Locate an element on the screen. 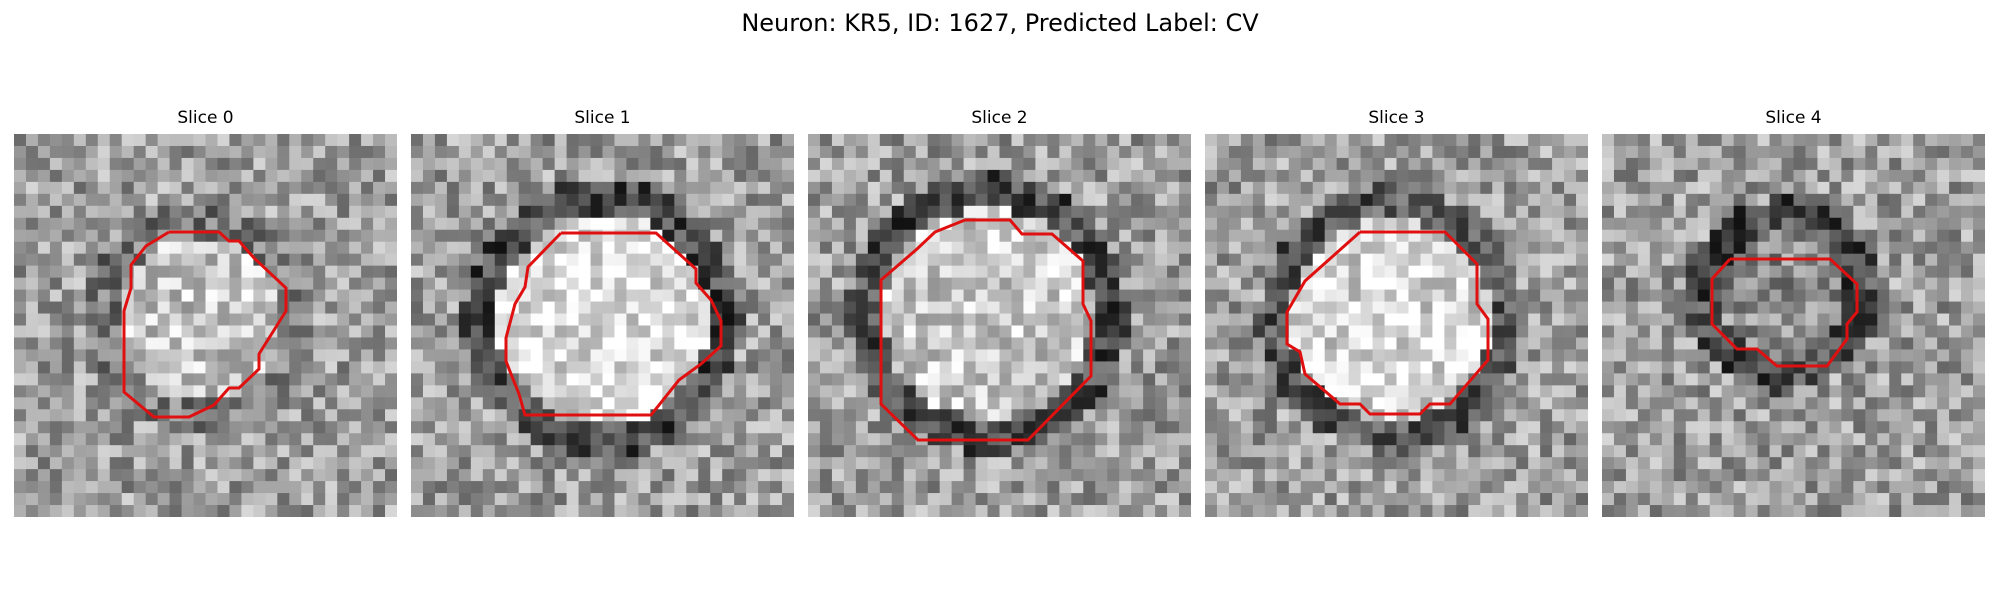 The image size is (2000, 600). slice-panel-0: Slice 0 is located at coordinates (205, 312).